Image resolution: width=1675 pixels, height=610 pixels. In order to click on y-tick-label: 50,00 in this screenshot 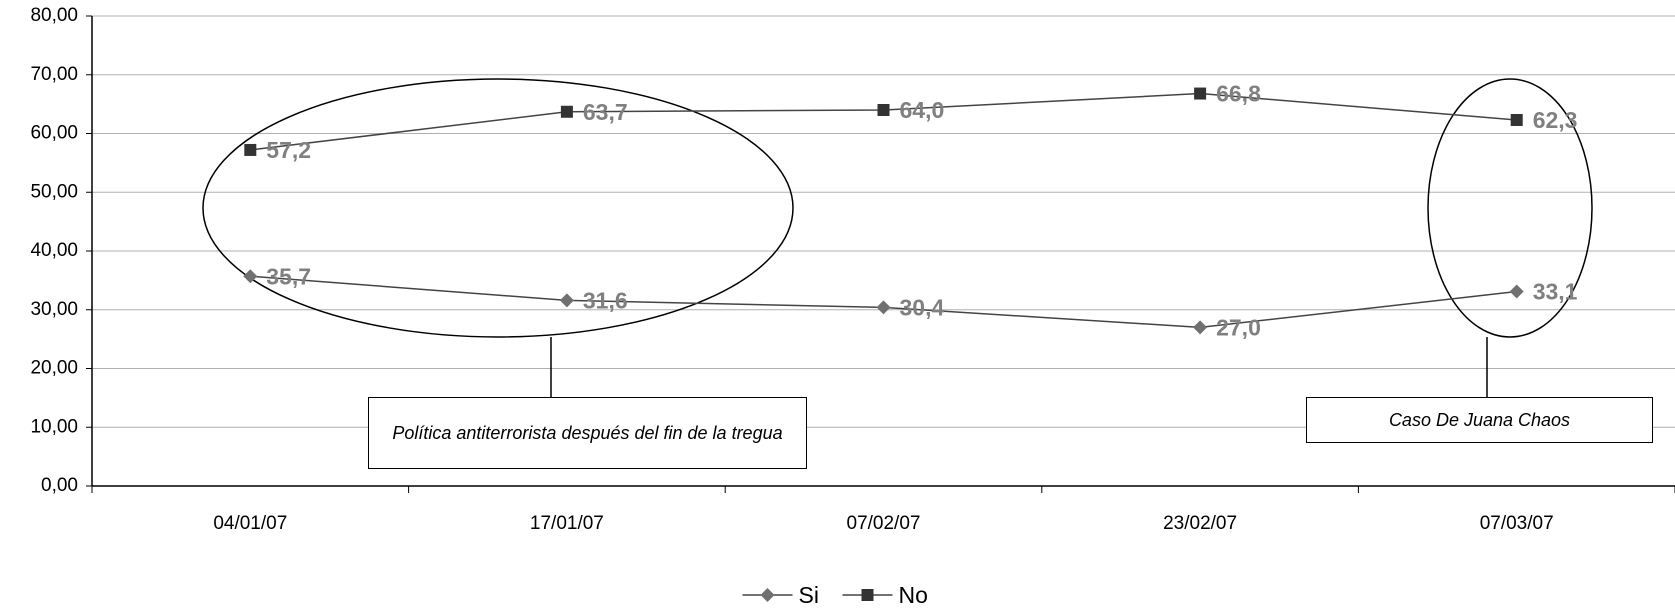, I will do `click(54, 191)`.